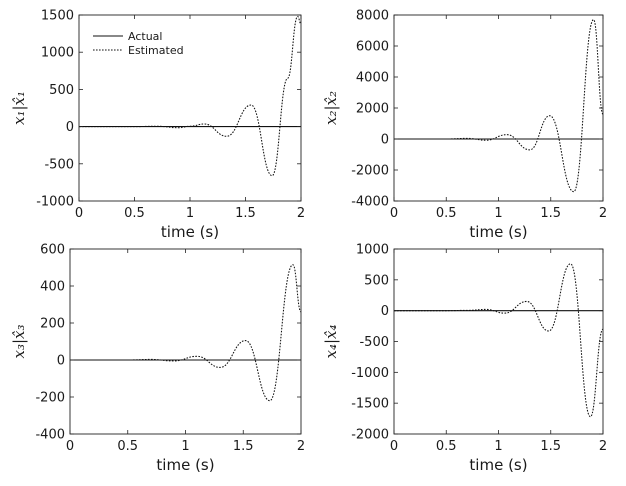 Image resolution: width=626 pixels, height=486 pixels. What do you see at coordinates (50, 398) in the screenshot?
I see `y-tick-label: -200` at bounding box center [50, 398].